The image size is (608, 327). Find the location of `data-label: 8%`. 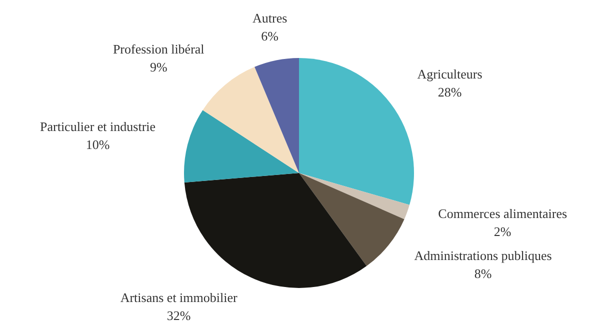

data-label: 8% is located at coordinates (483, 274).